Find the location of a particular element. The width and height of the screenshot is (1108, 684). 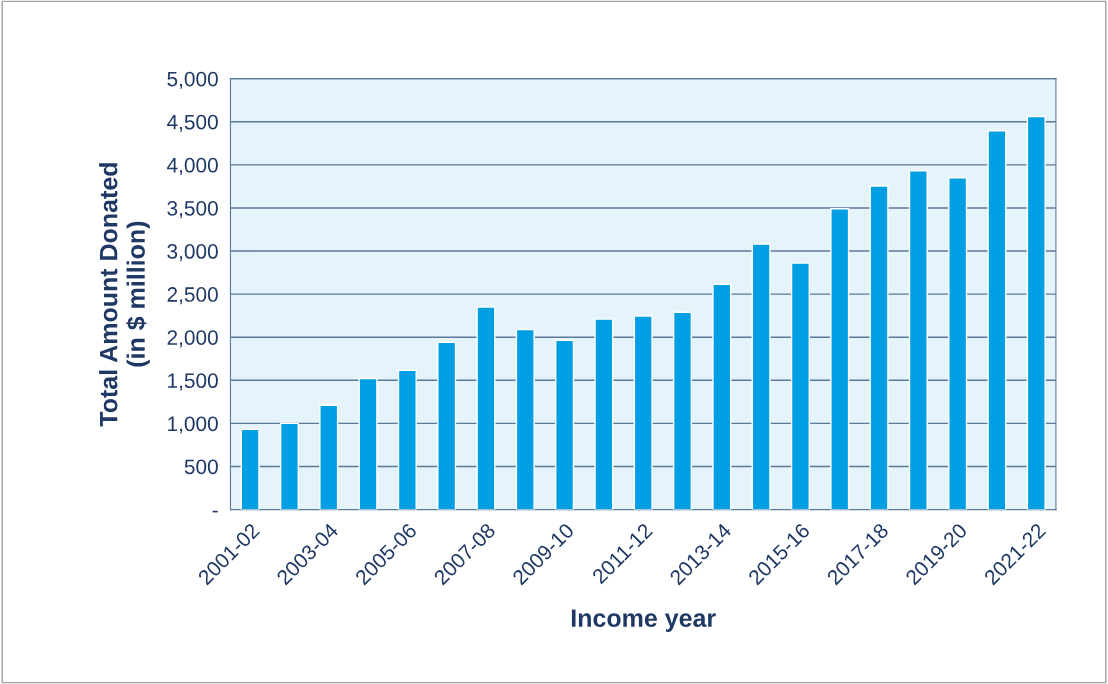

y-tick-label: 4,000 is located at coordinates (192, 166).